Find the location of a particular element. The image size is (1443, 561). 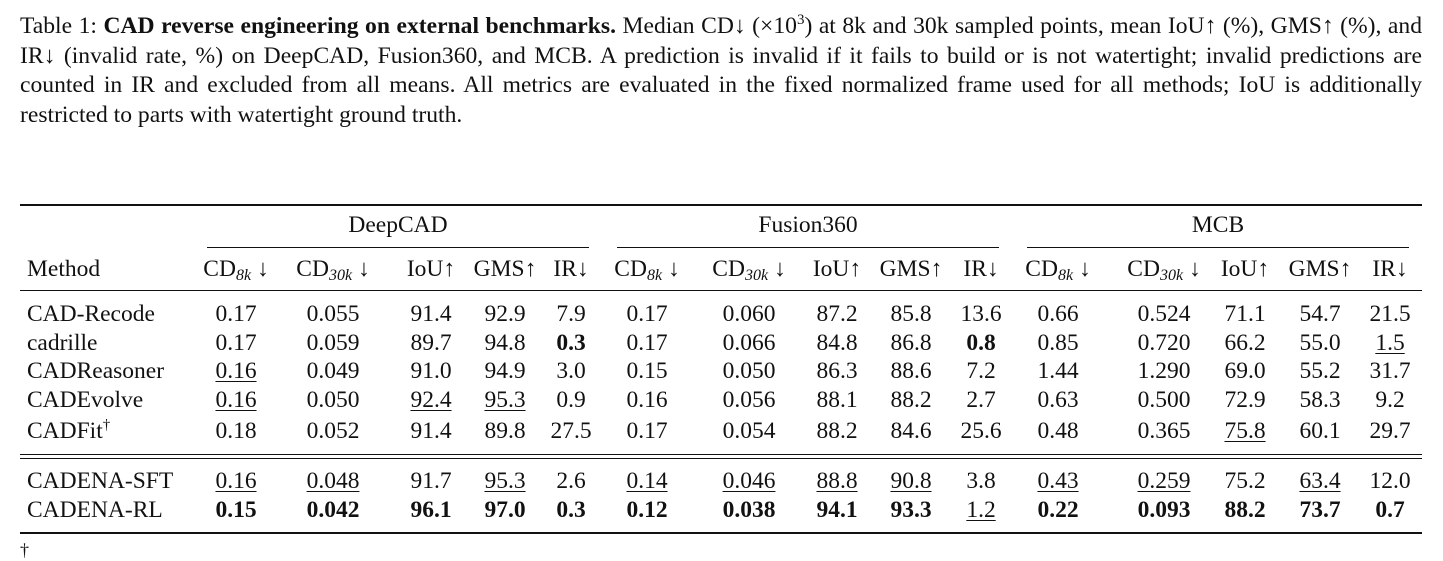

table-cell: 0.066 is located at coordinates (749, 343).